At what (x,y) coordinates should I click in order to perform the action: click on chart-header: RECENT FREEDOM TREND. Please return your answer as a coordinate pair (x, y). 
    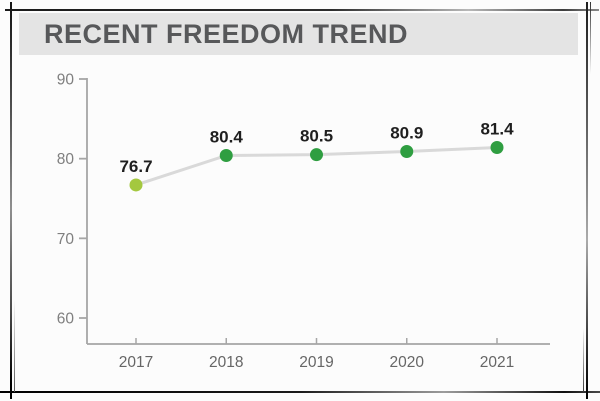
    Looking at the image, I should click on (298, 34).